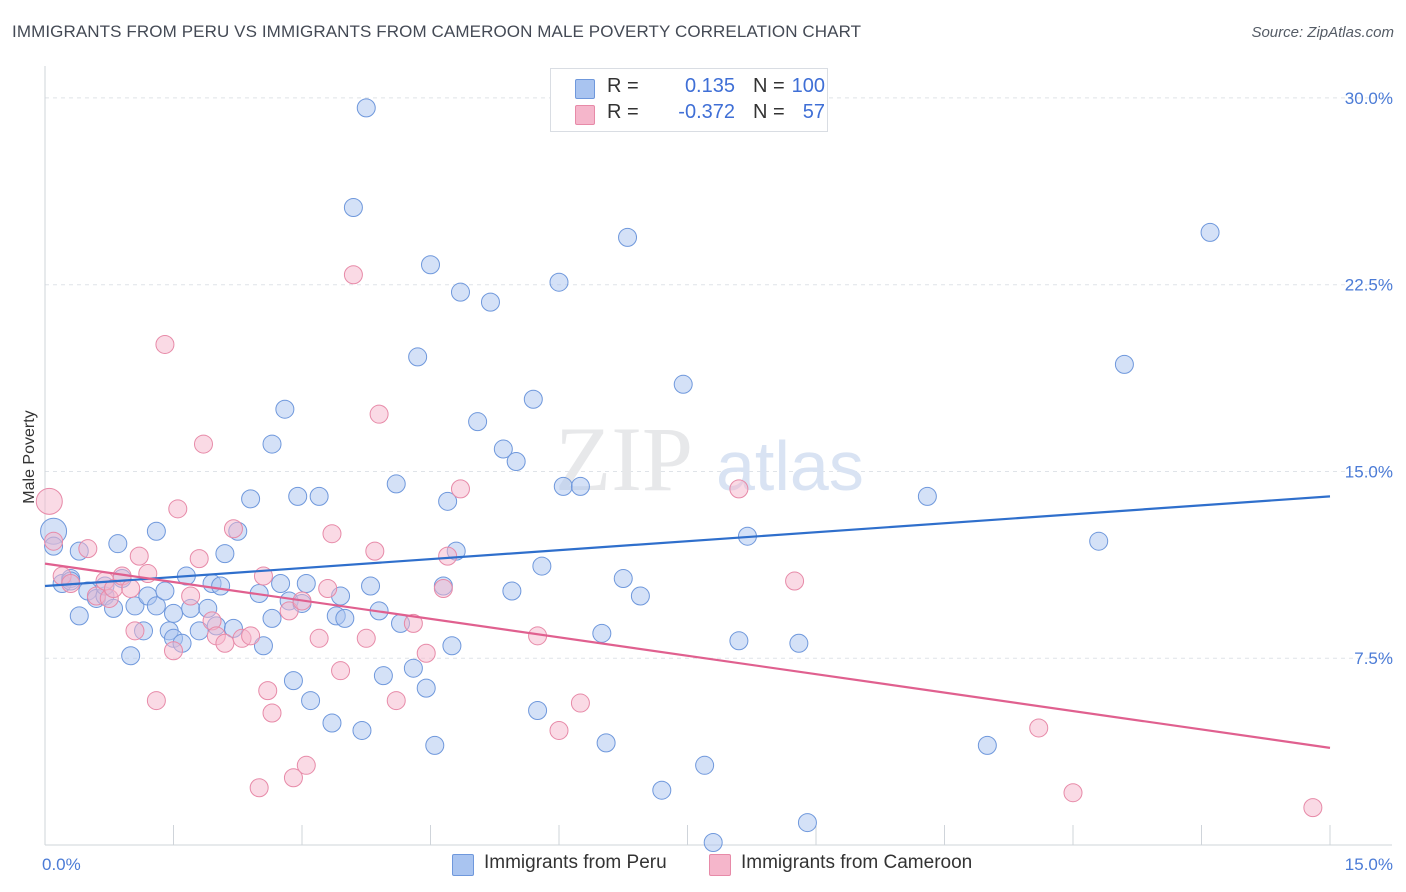 The height and width of the screenshot is (892, 1406). What do you see at coordinates (1369, 471) in the screenshot?
I see `y-tick-label: 15.0%` at bounding box center [1369, 471].